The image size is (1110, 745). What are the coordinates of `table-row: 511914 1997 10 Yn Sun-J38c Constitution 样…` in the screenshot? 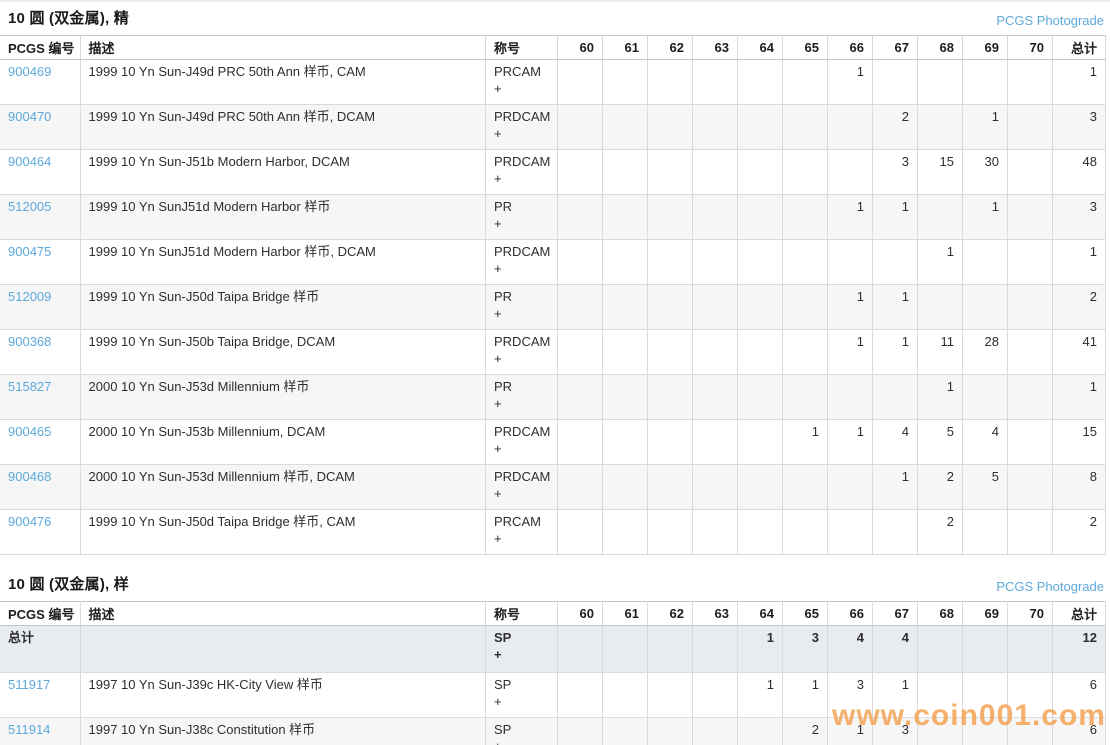 It's located at (553, 731).